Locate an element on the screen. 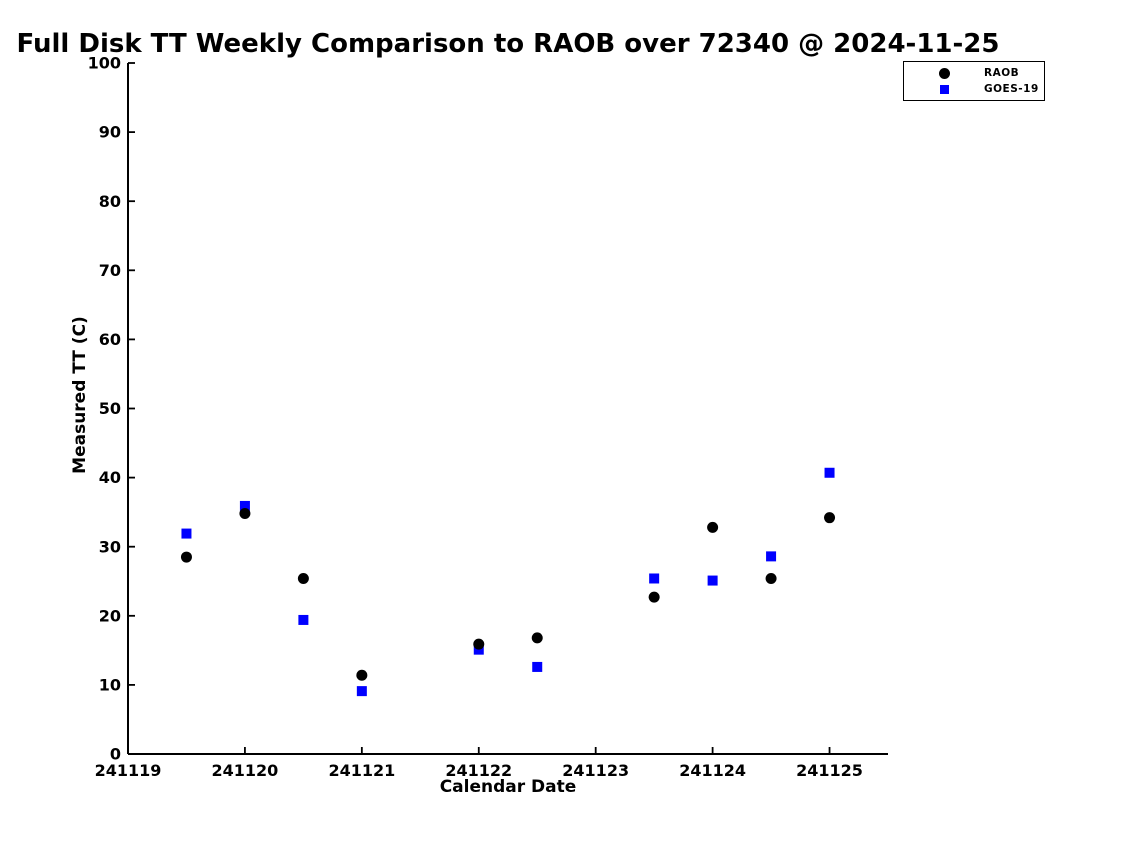  y-tick-label: 80 is located at coordinates (110, 201).